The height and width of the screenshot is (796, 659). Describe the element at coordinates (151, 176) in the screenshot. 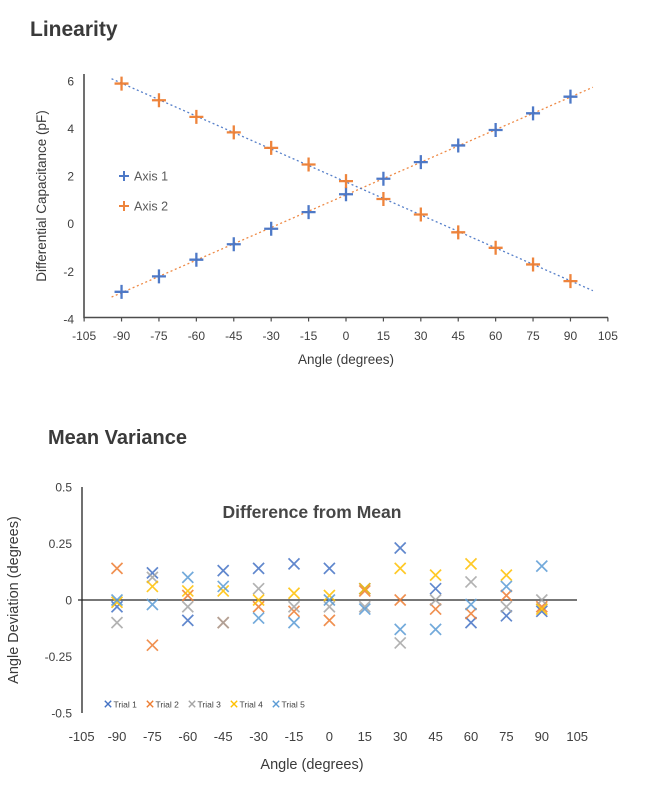

I see `legend-label: Axis 1` at that location.